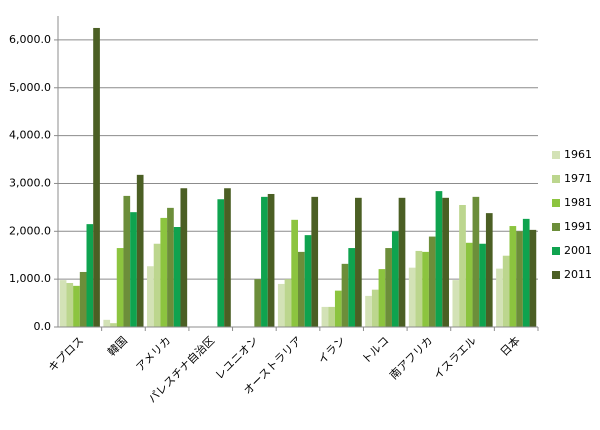 This screenshot has width=600, height=430. What do you see at coordinates (578, 154) in the screenshot?
I see `legend-label: 1961` at bounding box center [578, 154].